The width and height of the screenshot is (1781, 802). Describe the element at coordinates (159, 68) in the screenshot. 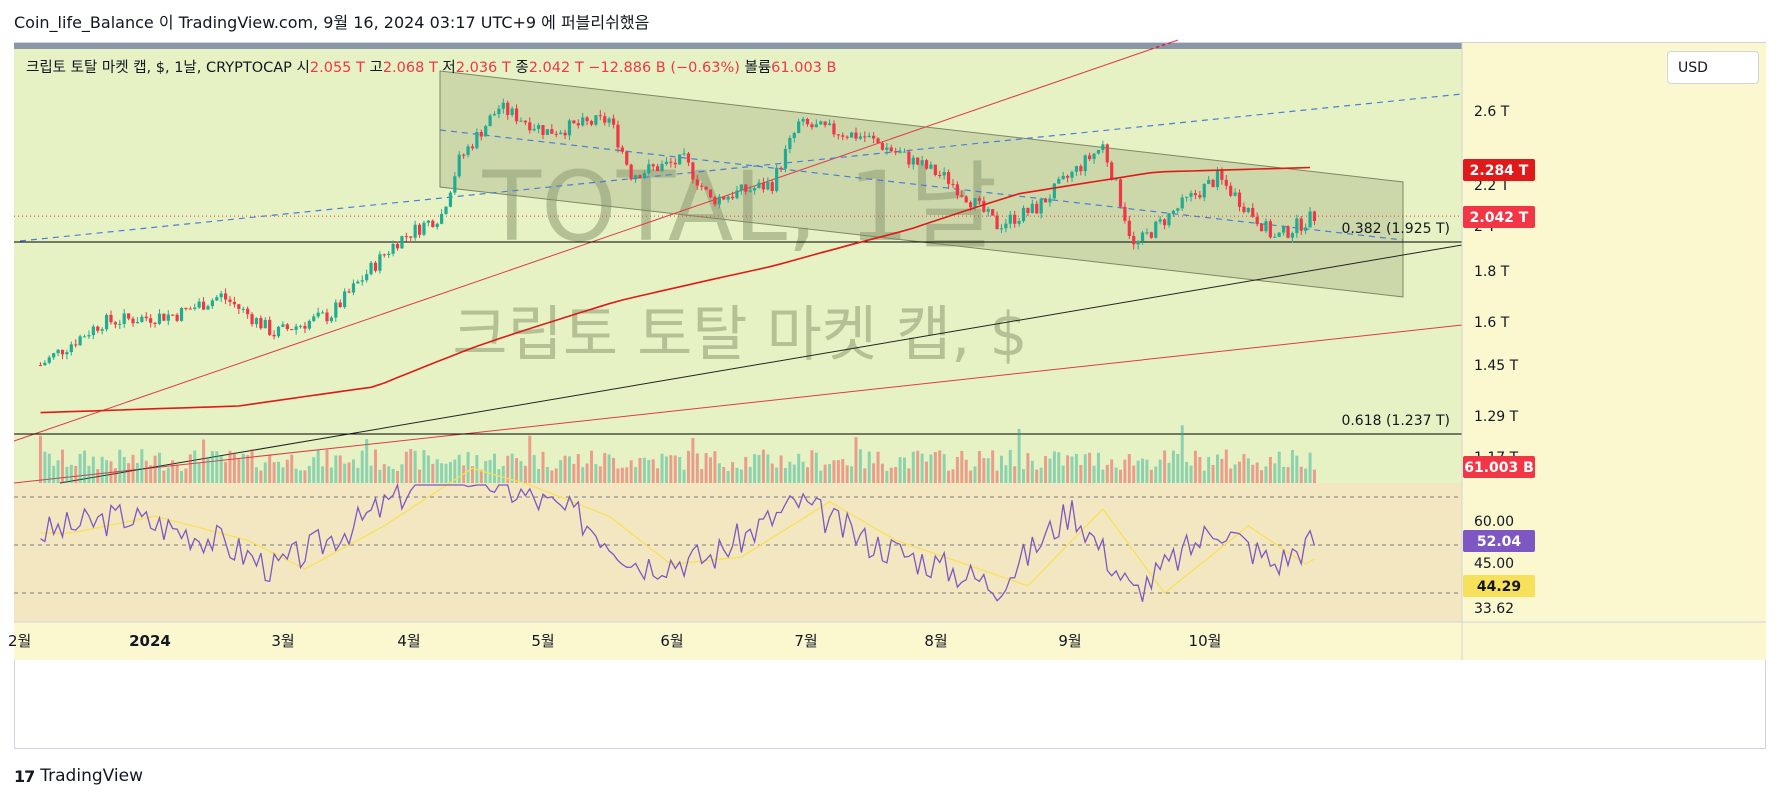

I see `symbol-name: 크립토 토탈 마켓 캡, $, 1날, CRYPTOCAP` at that location.